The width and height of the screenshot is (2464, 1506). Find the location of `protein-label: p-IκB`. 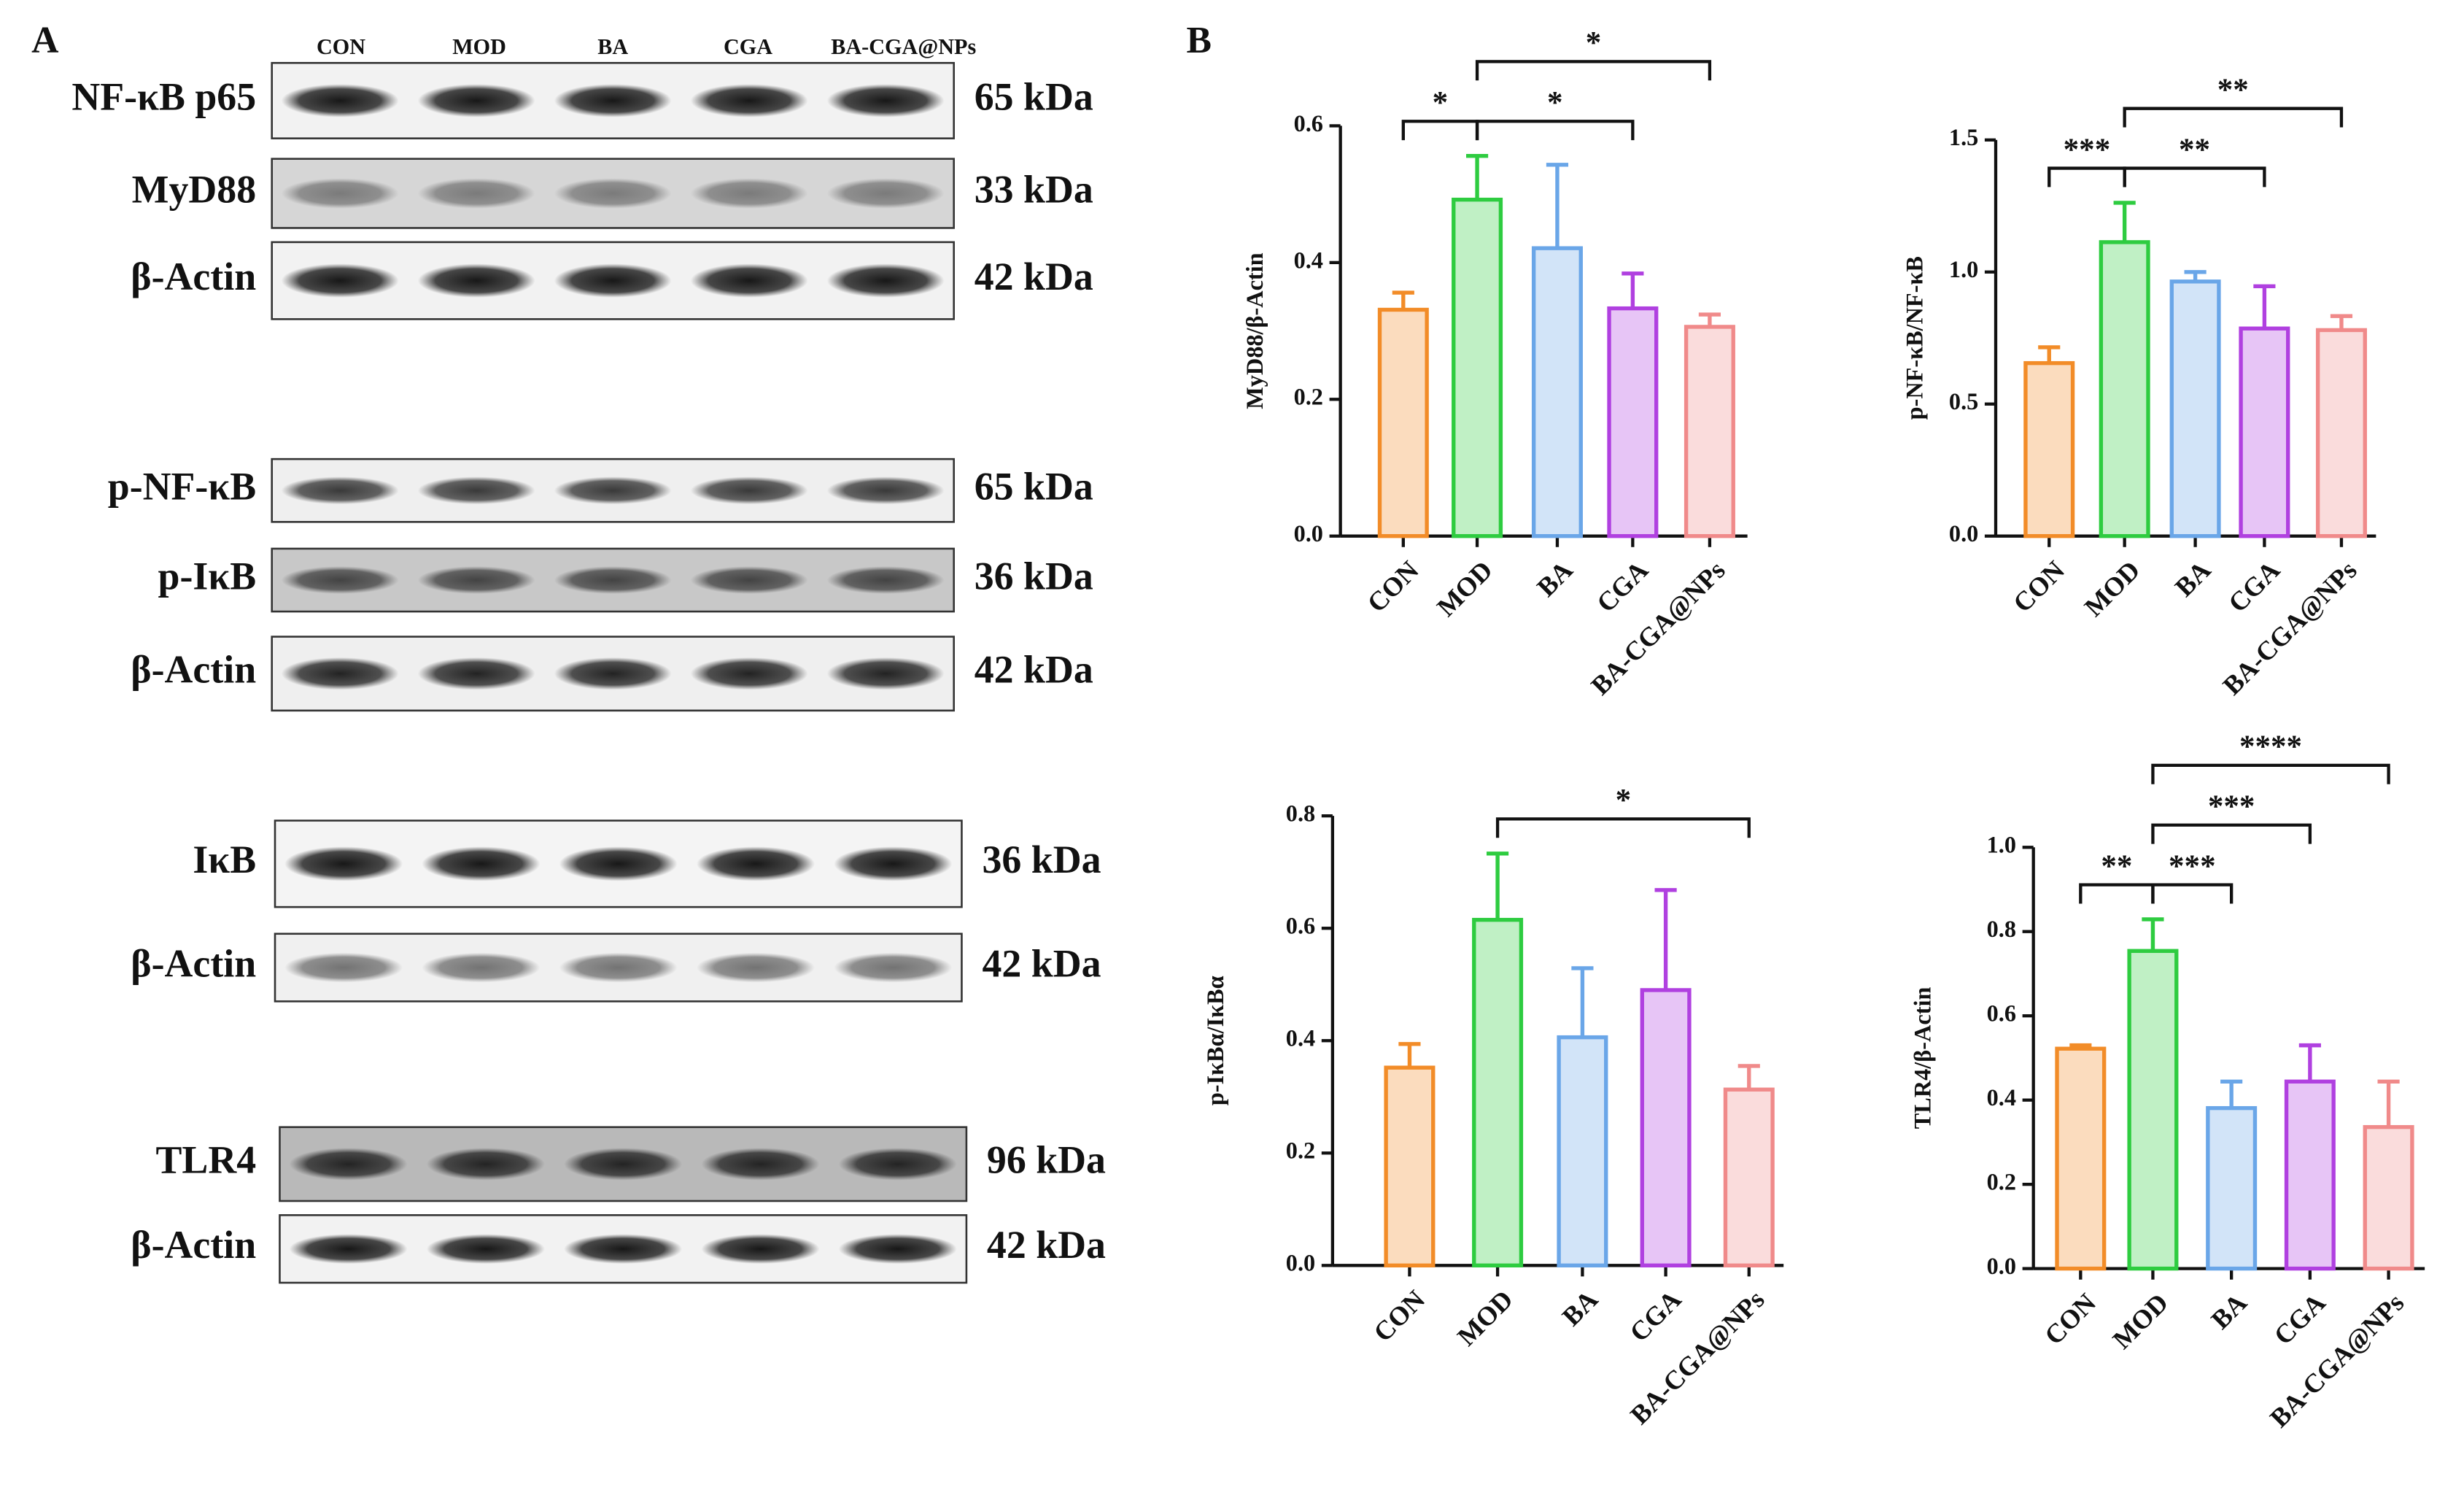

protein-label: p-IκB is located at coordinates (208, 576).